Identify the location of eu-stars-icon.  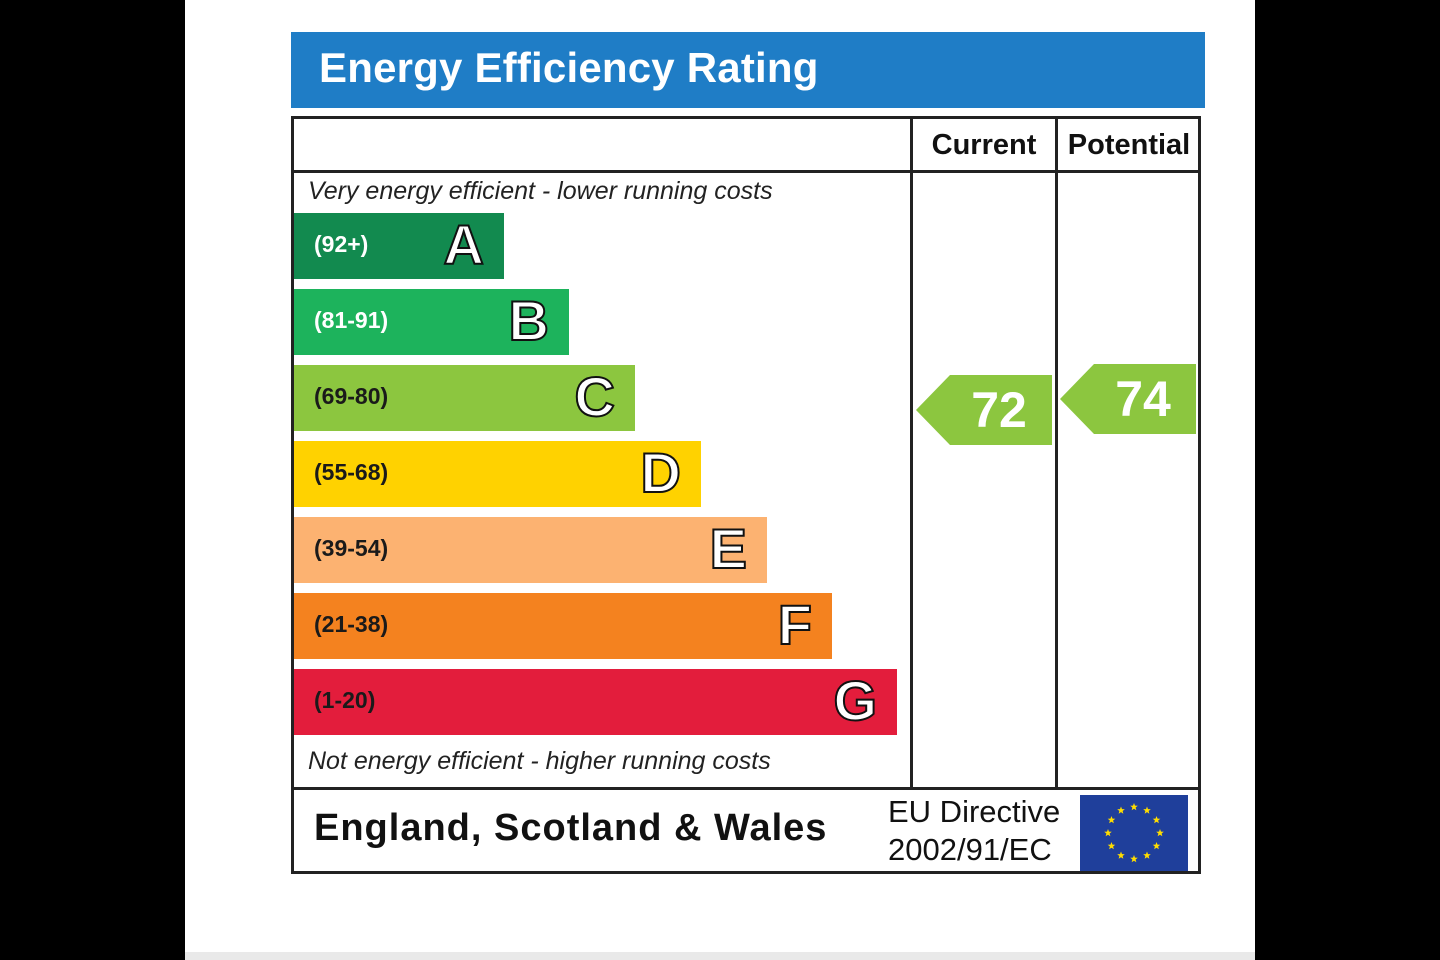
(1134, 833).